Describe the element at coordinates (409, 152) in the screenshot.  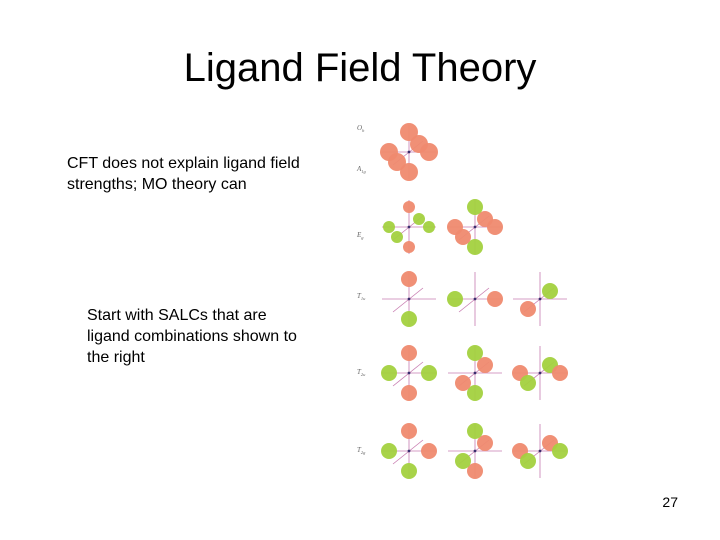
I see `a1g-salc` at that location.